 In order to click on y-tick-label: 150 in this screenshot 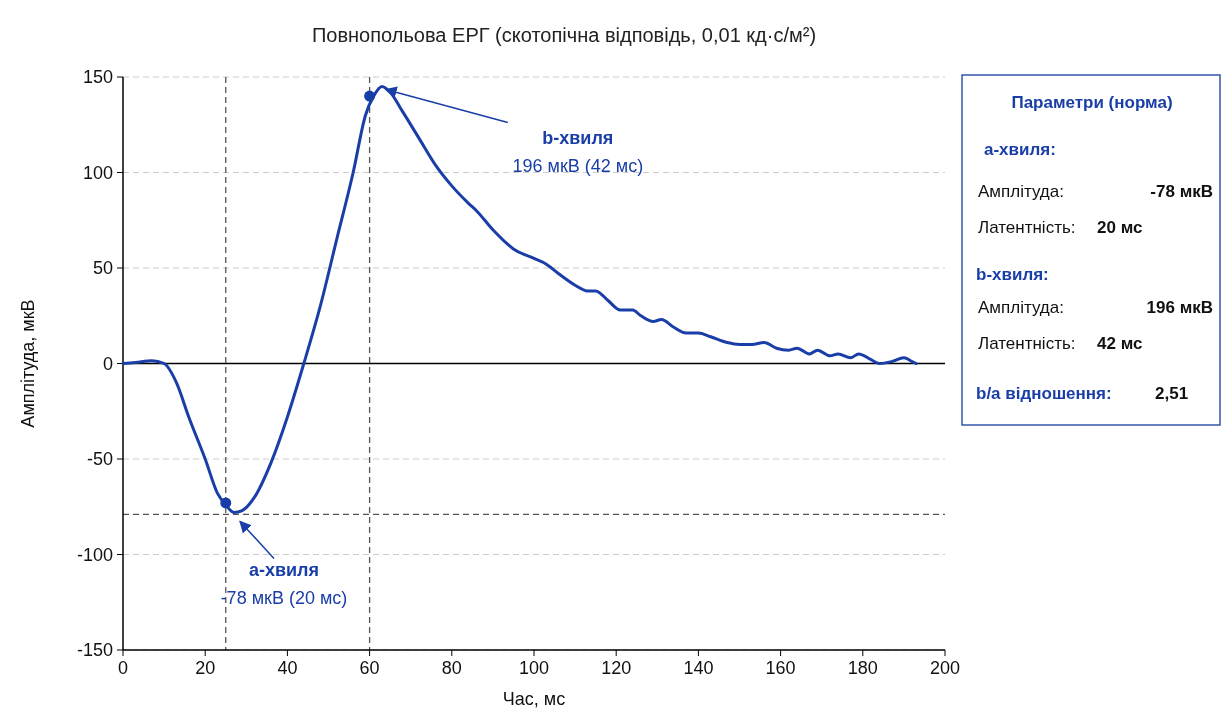, I will do `click(97, 77)`.